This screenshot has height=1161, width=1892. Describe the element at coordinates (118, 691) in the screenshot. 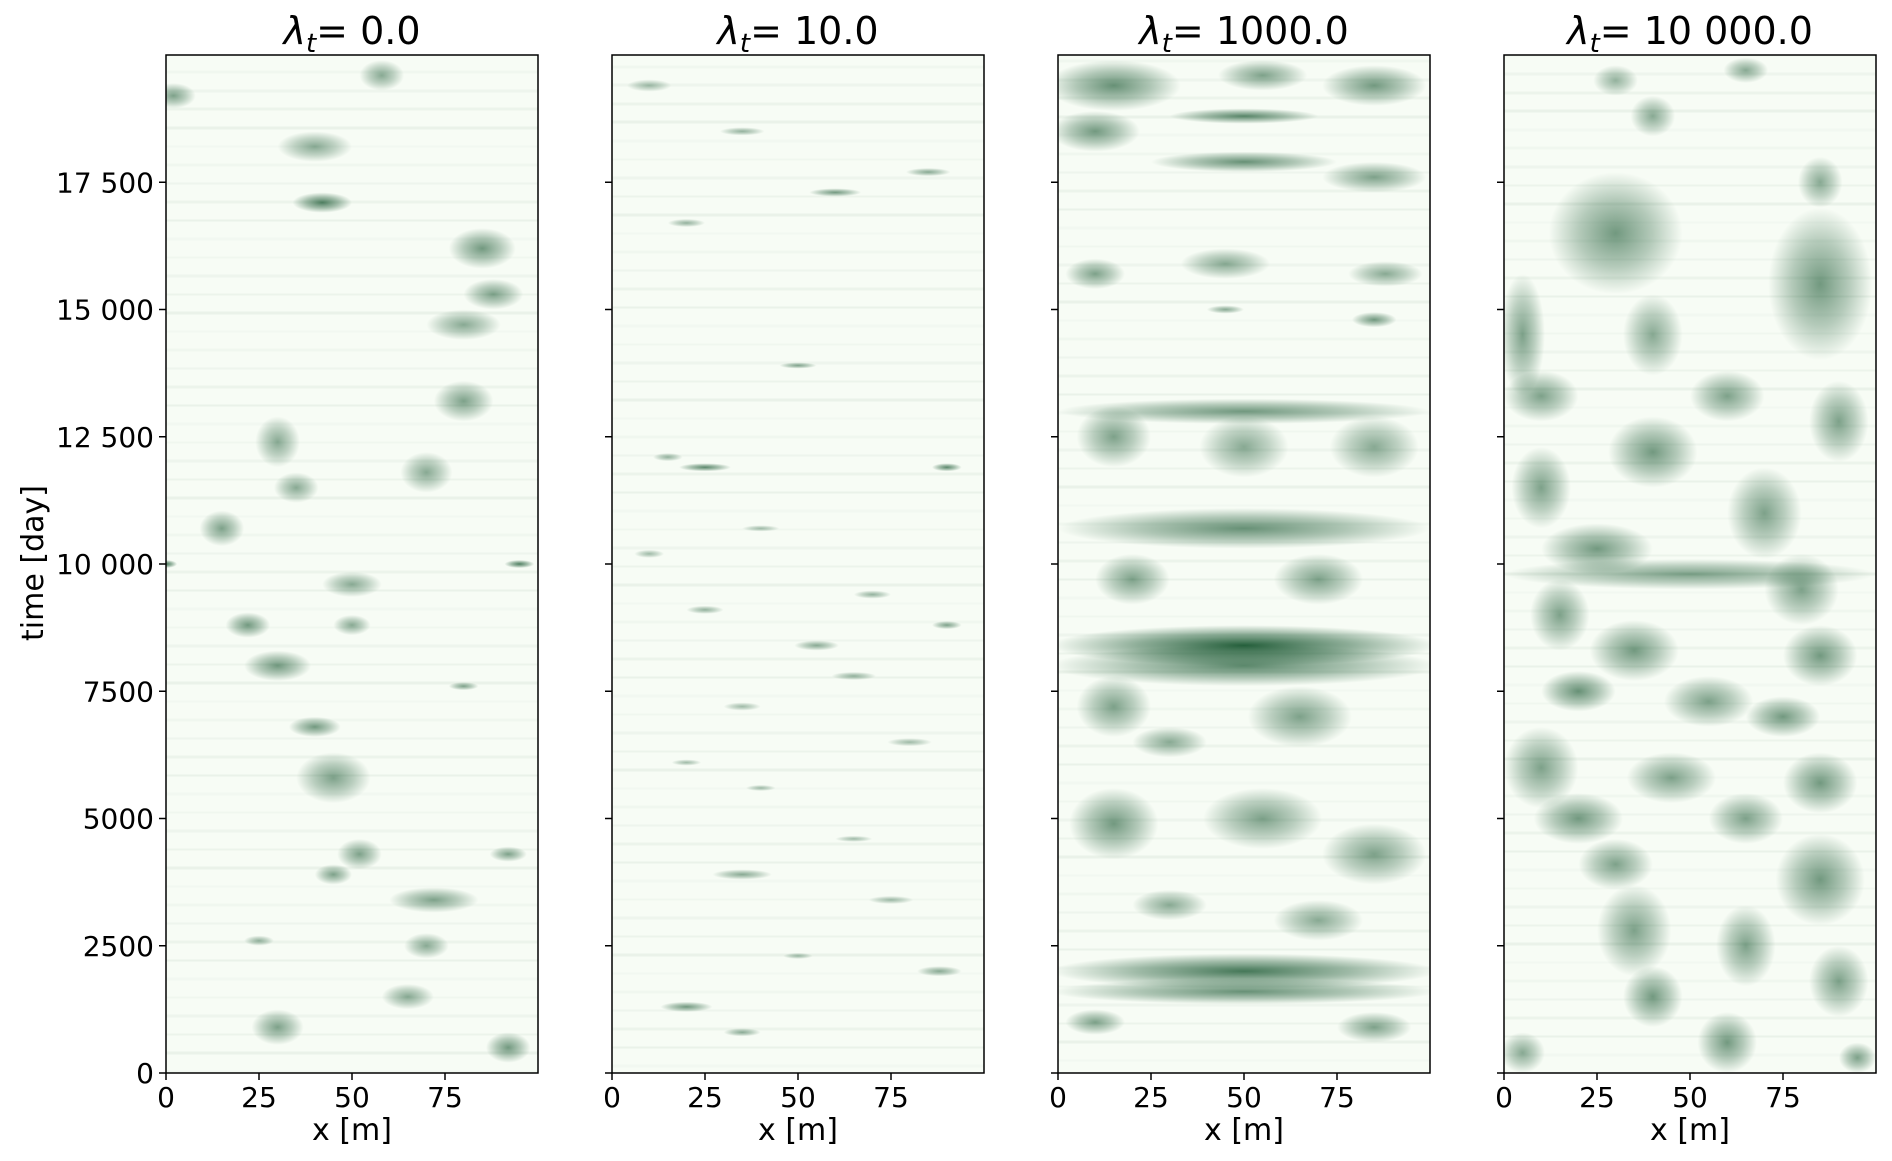

I see `y-tick-label: 7500` at that location.